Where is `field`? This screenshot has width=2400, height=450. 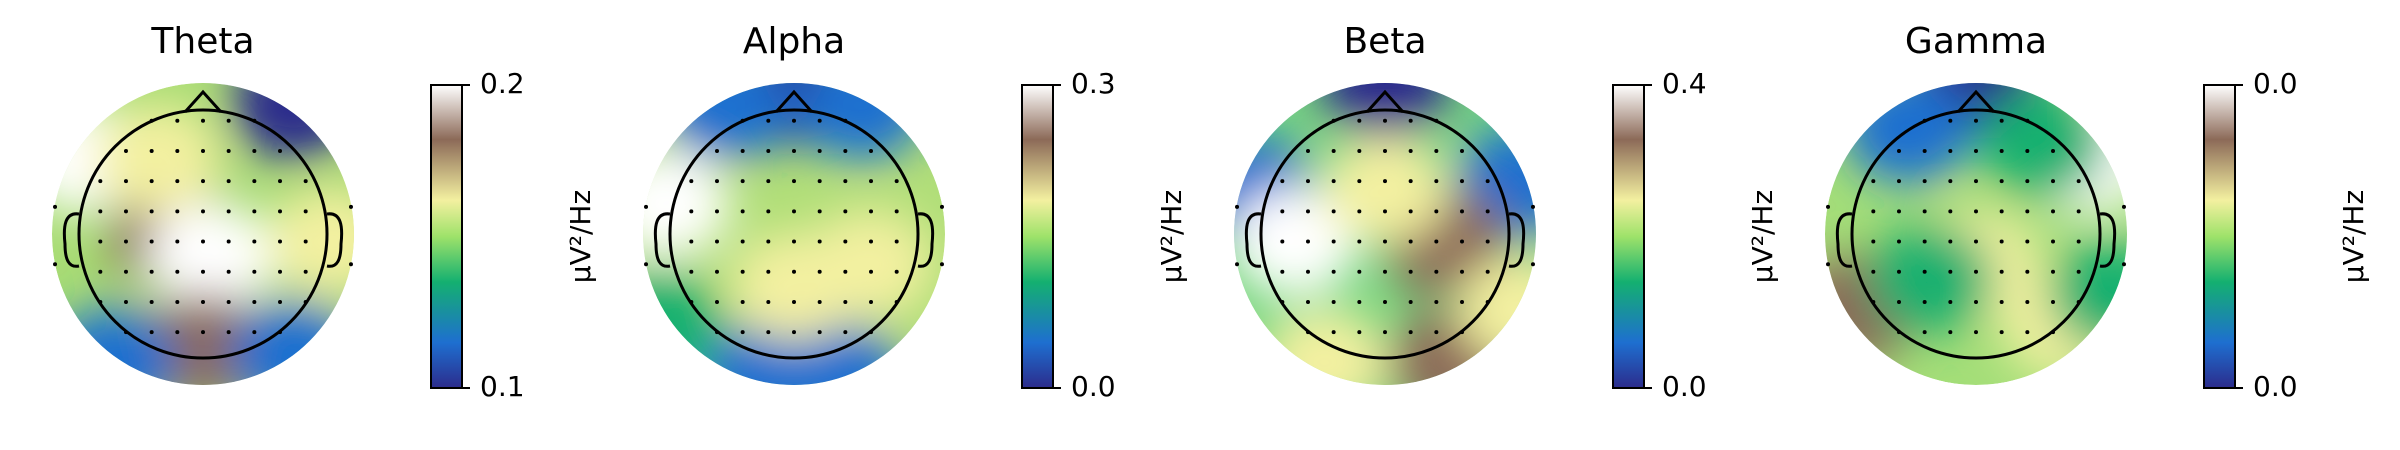
field is located at coordinates (203, 234).